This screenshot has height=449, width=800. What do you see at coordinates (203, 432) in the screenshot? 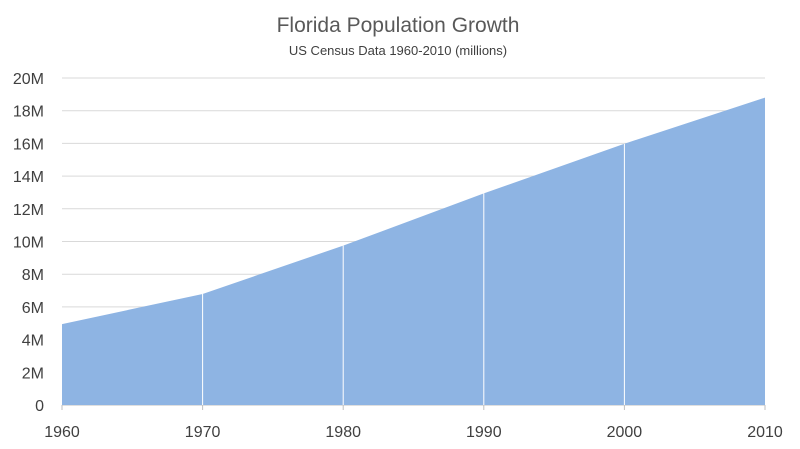
I see `x-tick-label: 1970` at bounding box center [203, 432].